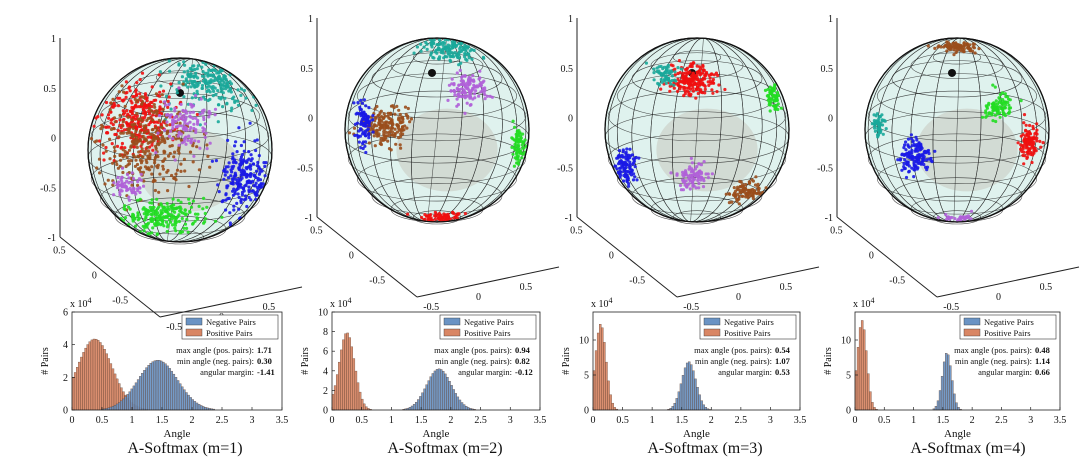 The height and width of the screenshot is (464, 1080). I want to click on stat-value: 0.82, so click(522, 361).